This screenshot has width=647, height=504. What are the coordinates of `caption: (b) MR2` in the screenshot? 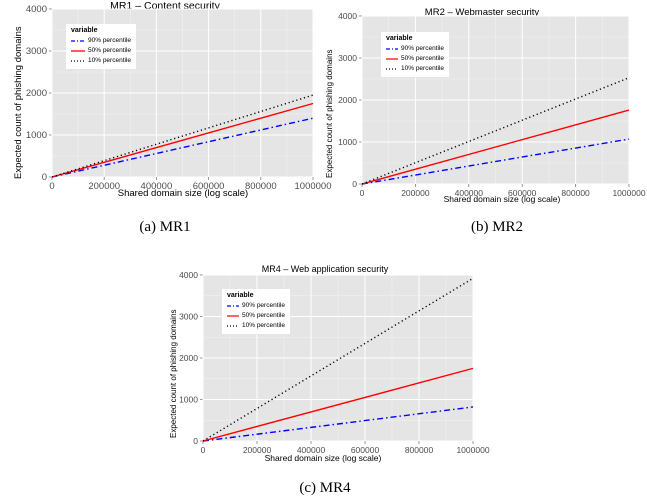 It's located at (497, 227).